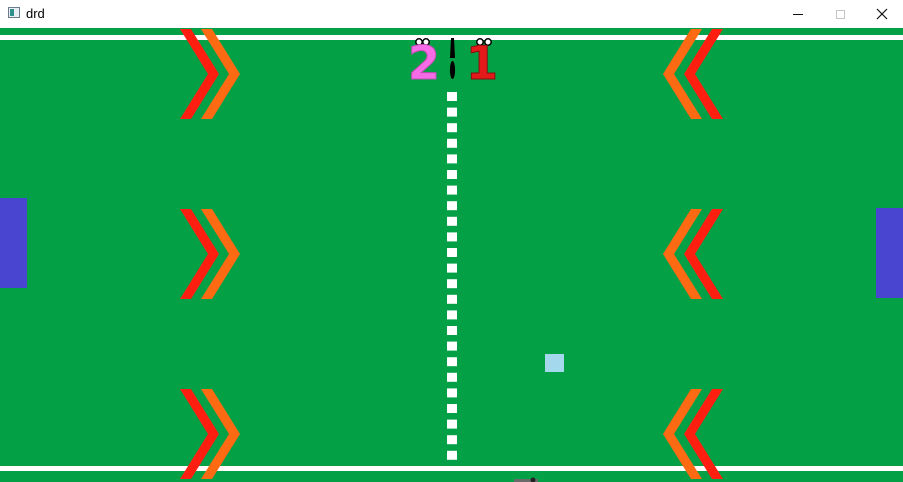 The width and height of the screenshot is (903, 482). What do you see at coordinates (526, 480) in the screenshot?
I see `bottom-marker` at bounding box center [526, 480].